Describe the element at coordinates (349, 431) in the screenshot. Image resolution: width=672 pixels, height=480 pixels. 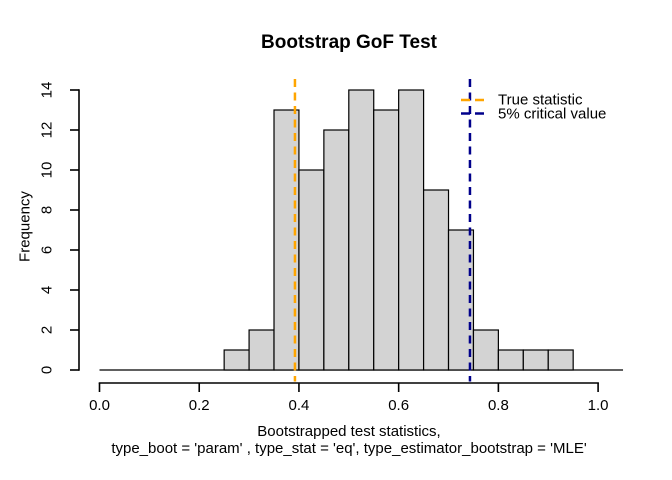
I see `x-axis-label-line1: Bootstrapped test statistics,` at that location.